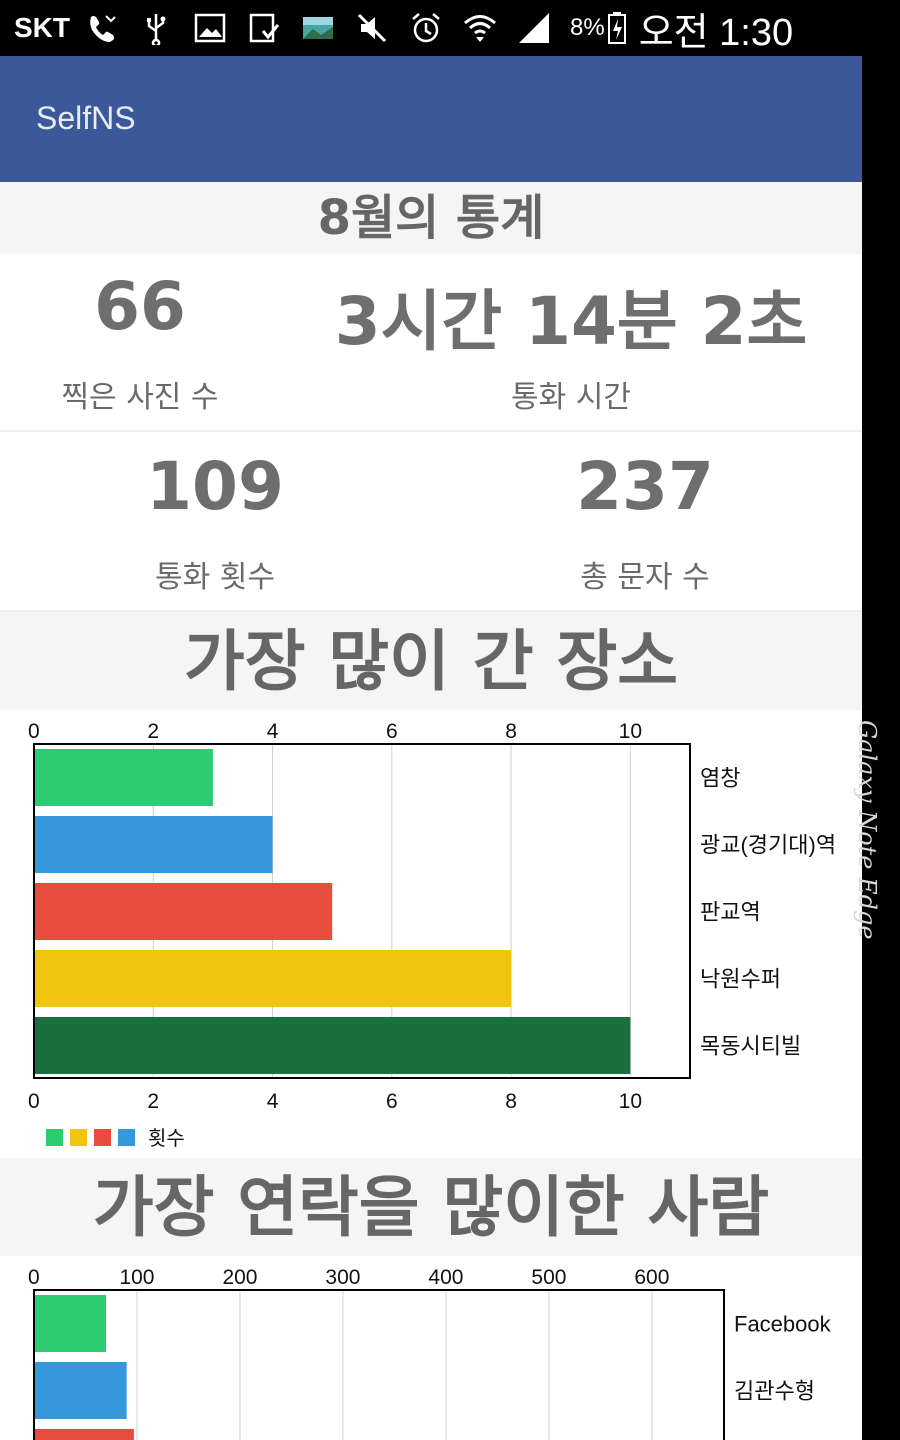 The width and height of the screenshot is (900, 1440). Describe the element at coordinates (587, 27) in the screenshot. I see `battery-percent: 8%` at that location.